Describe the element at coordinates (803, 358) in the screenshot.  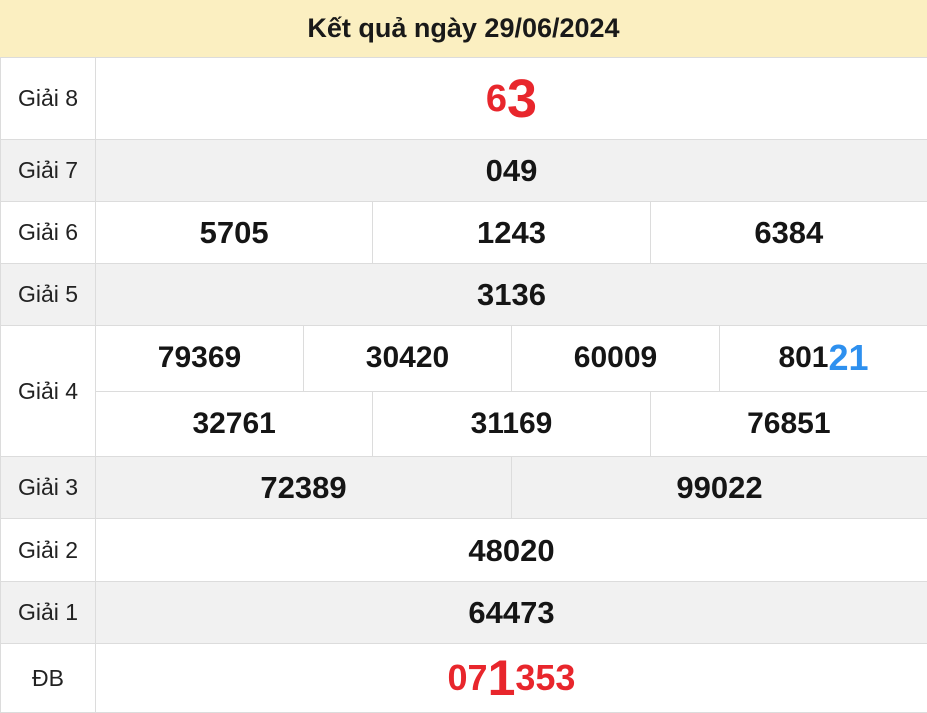
I see `prize-number-part: 801` at that location.